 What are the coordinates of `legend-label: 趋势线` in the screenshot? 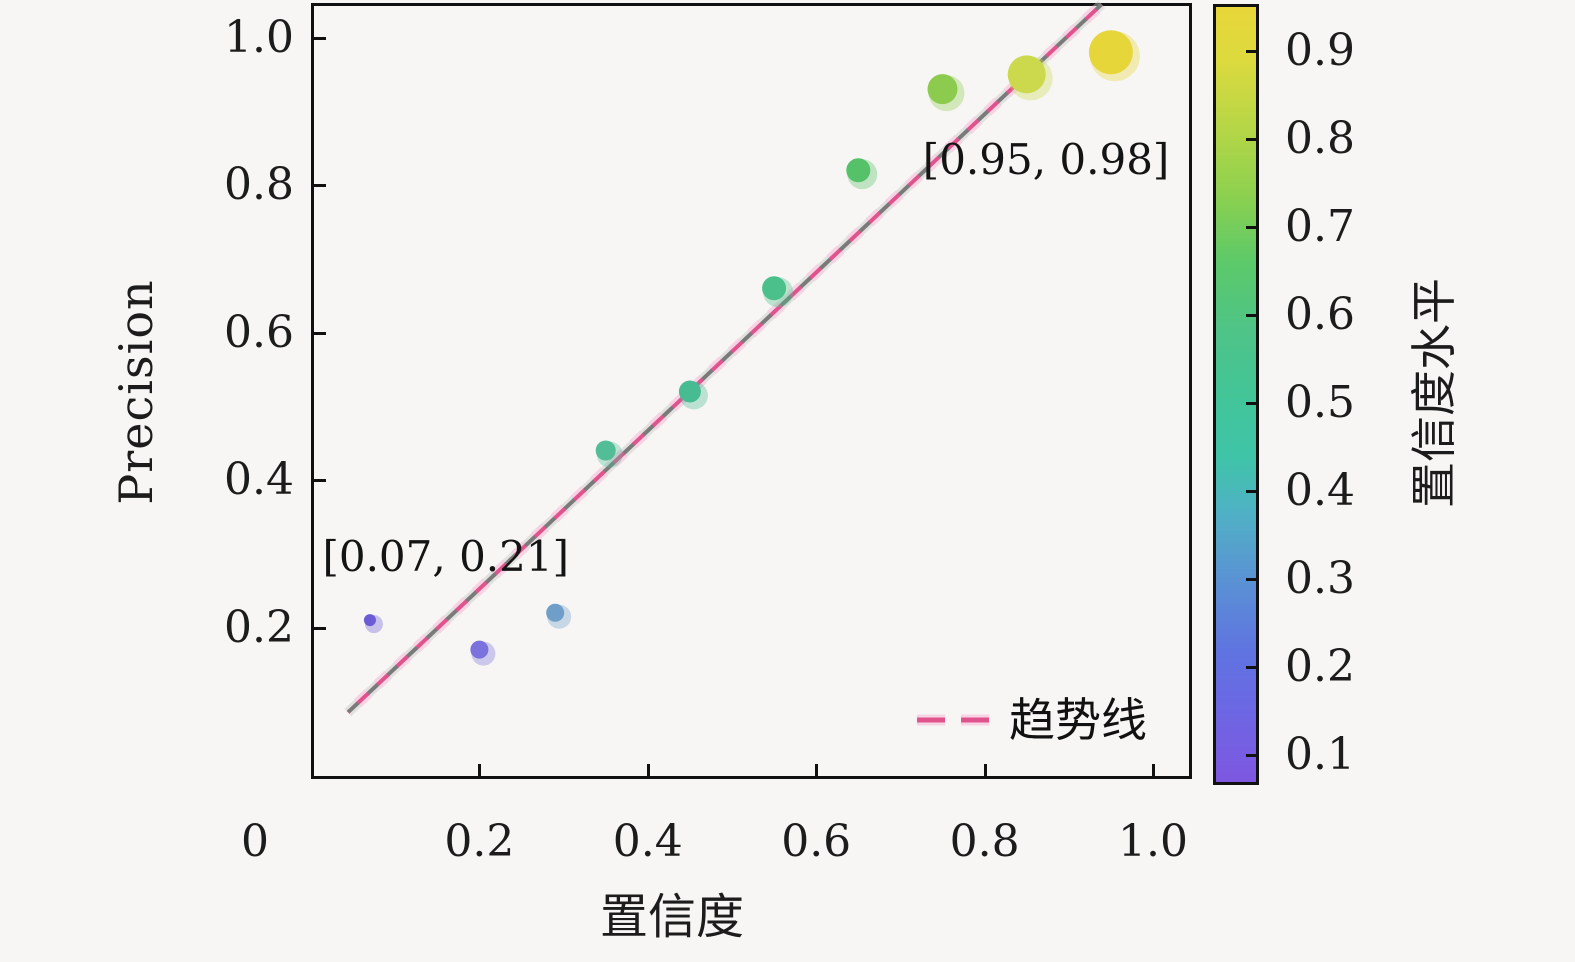 It's located at (1078, 720).